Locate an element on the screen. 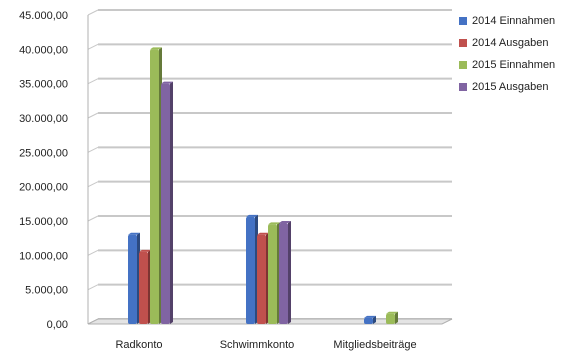  x-category-label: Radkonto is located at coordinates (138, 345).